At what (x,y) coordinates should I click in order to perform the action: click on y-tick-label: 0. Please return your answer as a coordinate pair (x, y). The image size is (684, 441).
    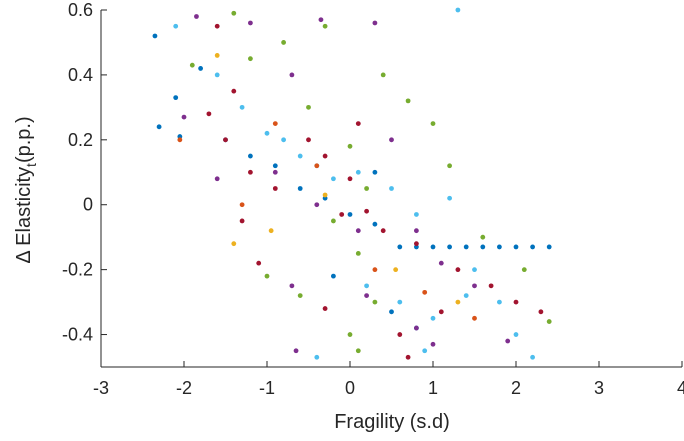
    Looking at the image, I should click on (88, 205).